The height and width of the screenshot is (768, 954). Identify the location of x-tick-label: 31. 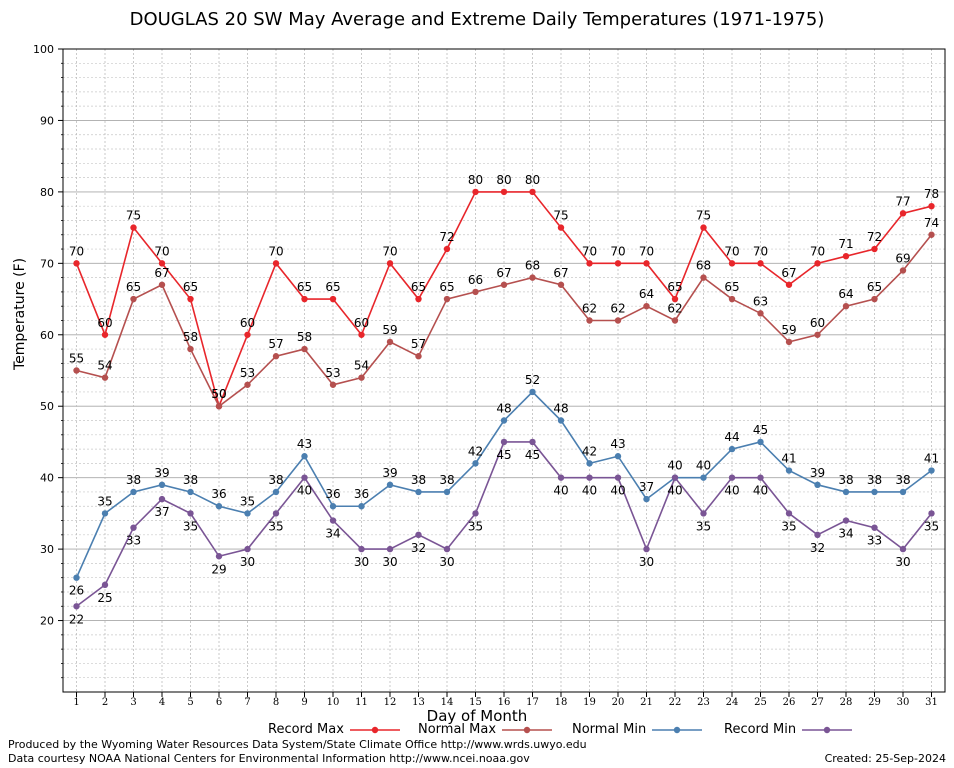
(931, 702).